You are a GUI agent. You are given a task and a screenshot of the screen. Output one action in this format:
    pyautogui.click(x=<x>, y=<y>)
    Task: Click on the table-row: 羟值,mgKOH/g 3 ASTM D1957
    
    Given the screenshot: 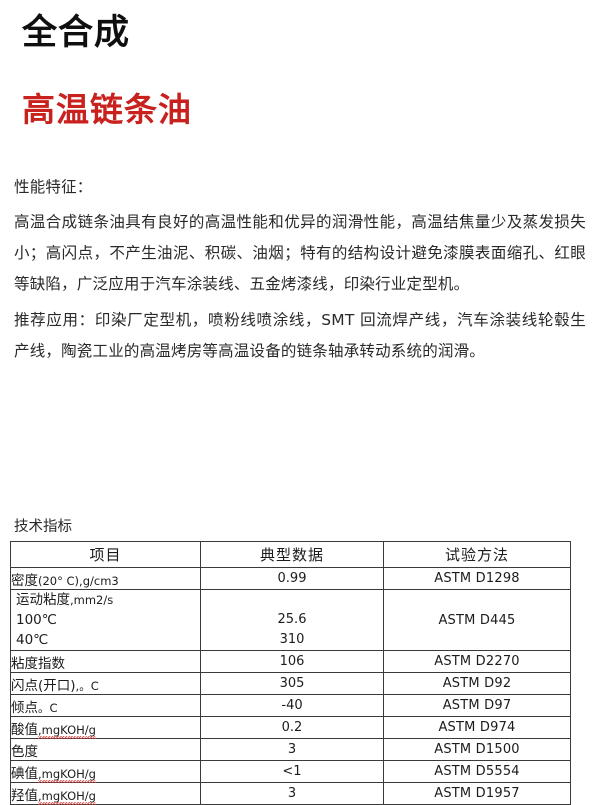 What is the action you would take?
    pyautogui.click(x=290, y=793)
    